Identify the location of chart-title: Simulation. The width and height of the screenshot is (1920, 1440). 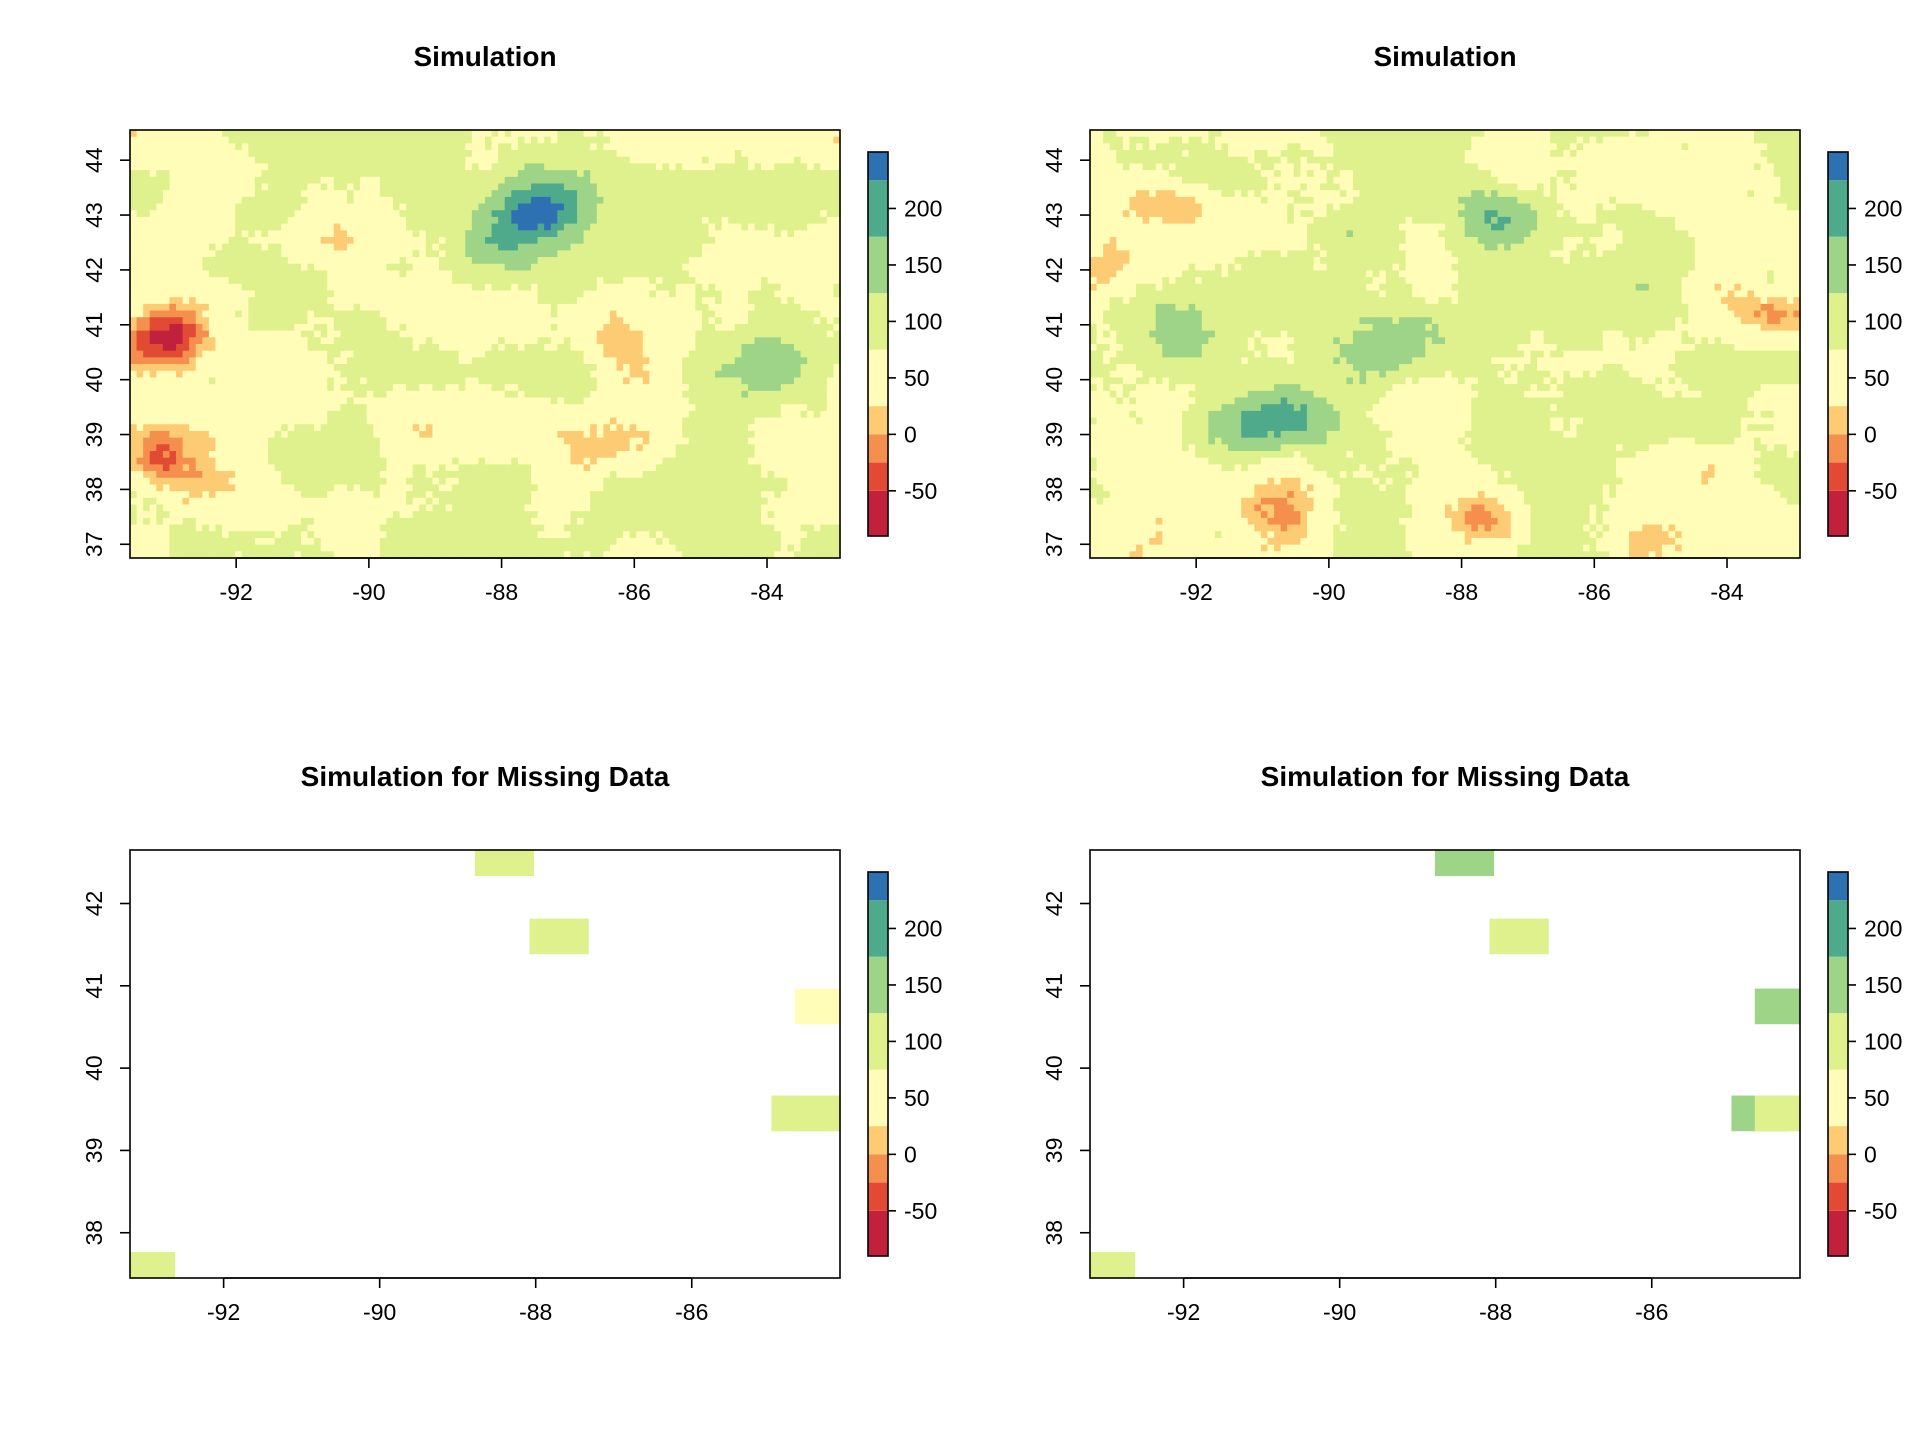
(484, 56).